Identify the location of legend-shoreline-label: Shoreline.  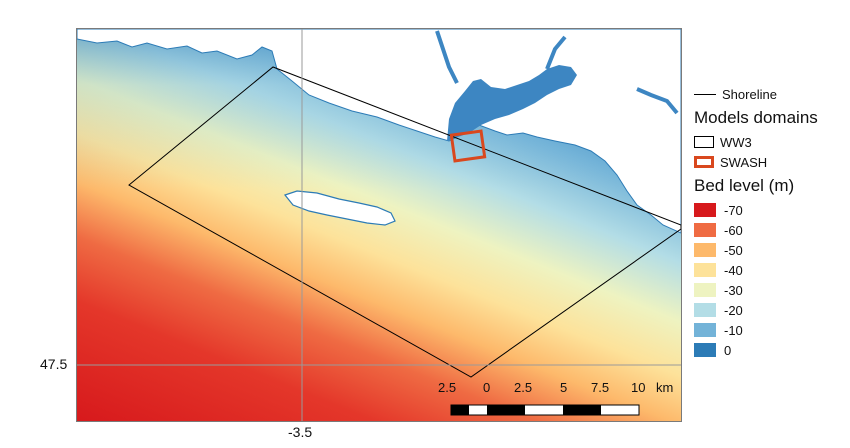
(749, 94).